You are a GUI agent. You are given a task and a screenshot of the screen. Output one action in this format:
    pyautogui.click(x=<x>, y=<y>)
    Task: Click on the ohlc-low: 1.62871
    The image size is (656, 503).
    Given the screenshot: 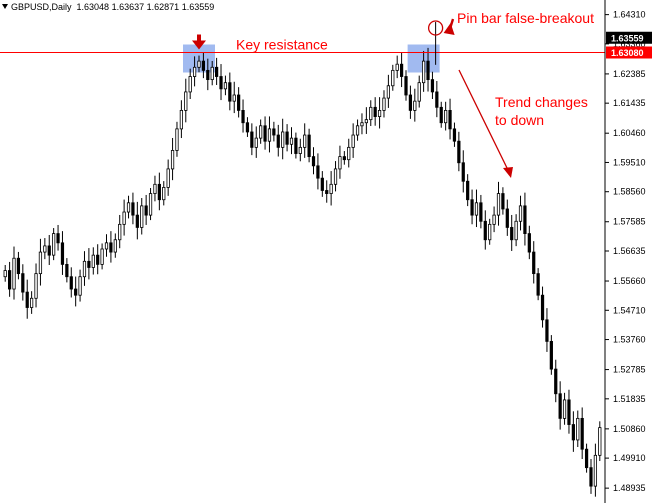 What is the action you would take?
    pyautogui.click(x=163, y=7)
    